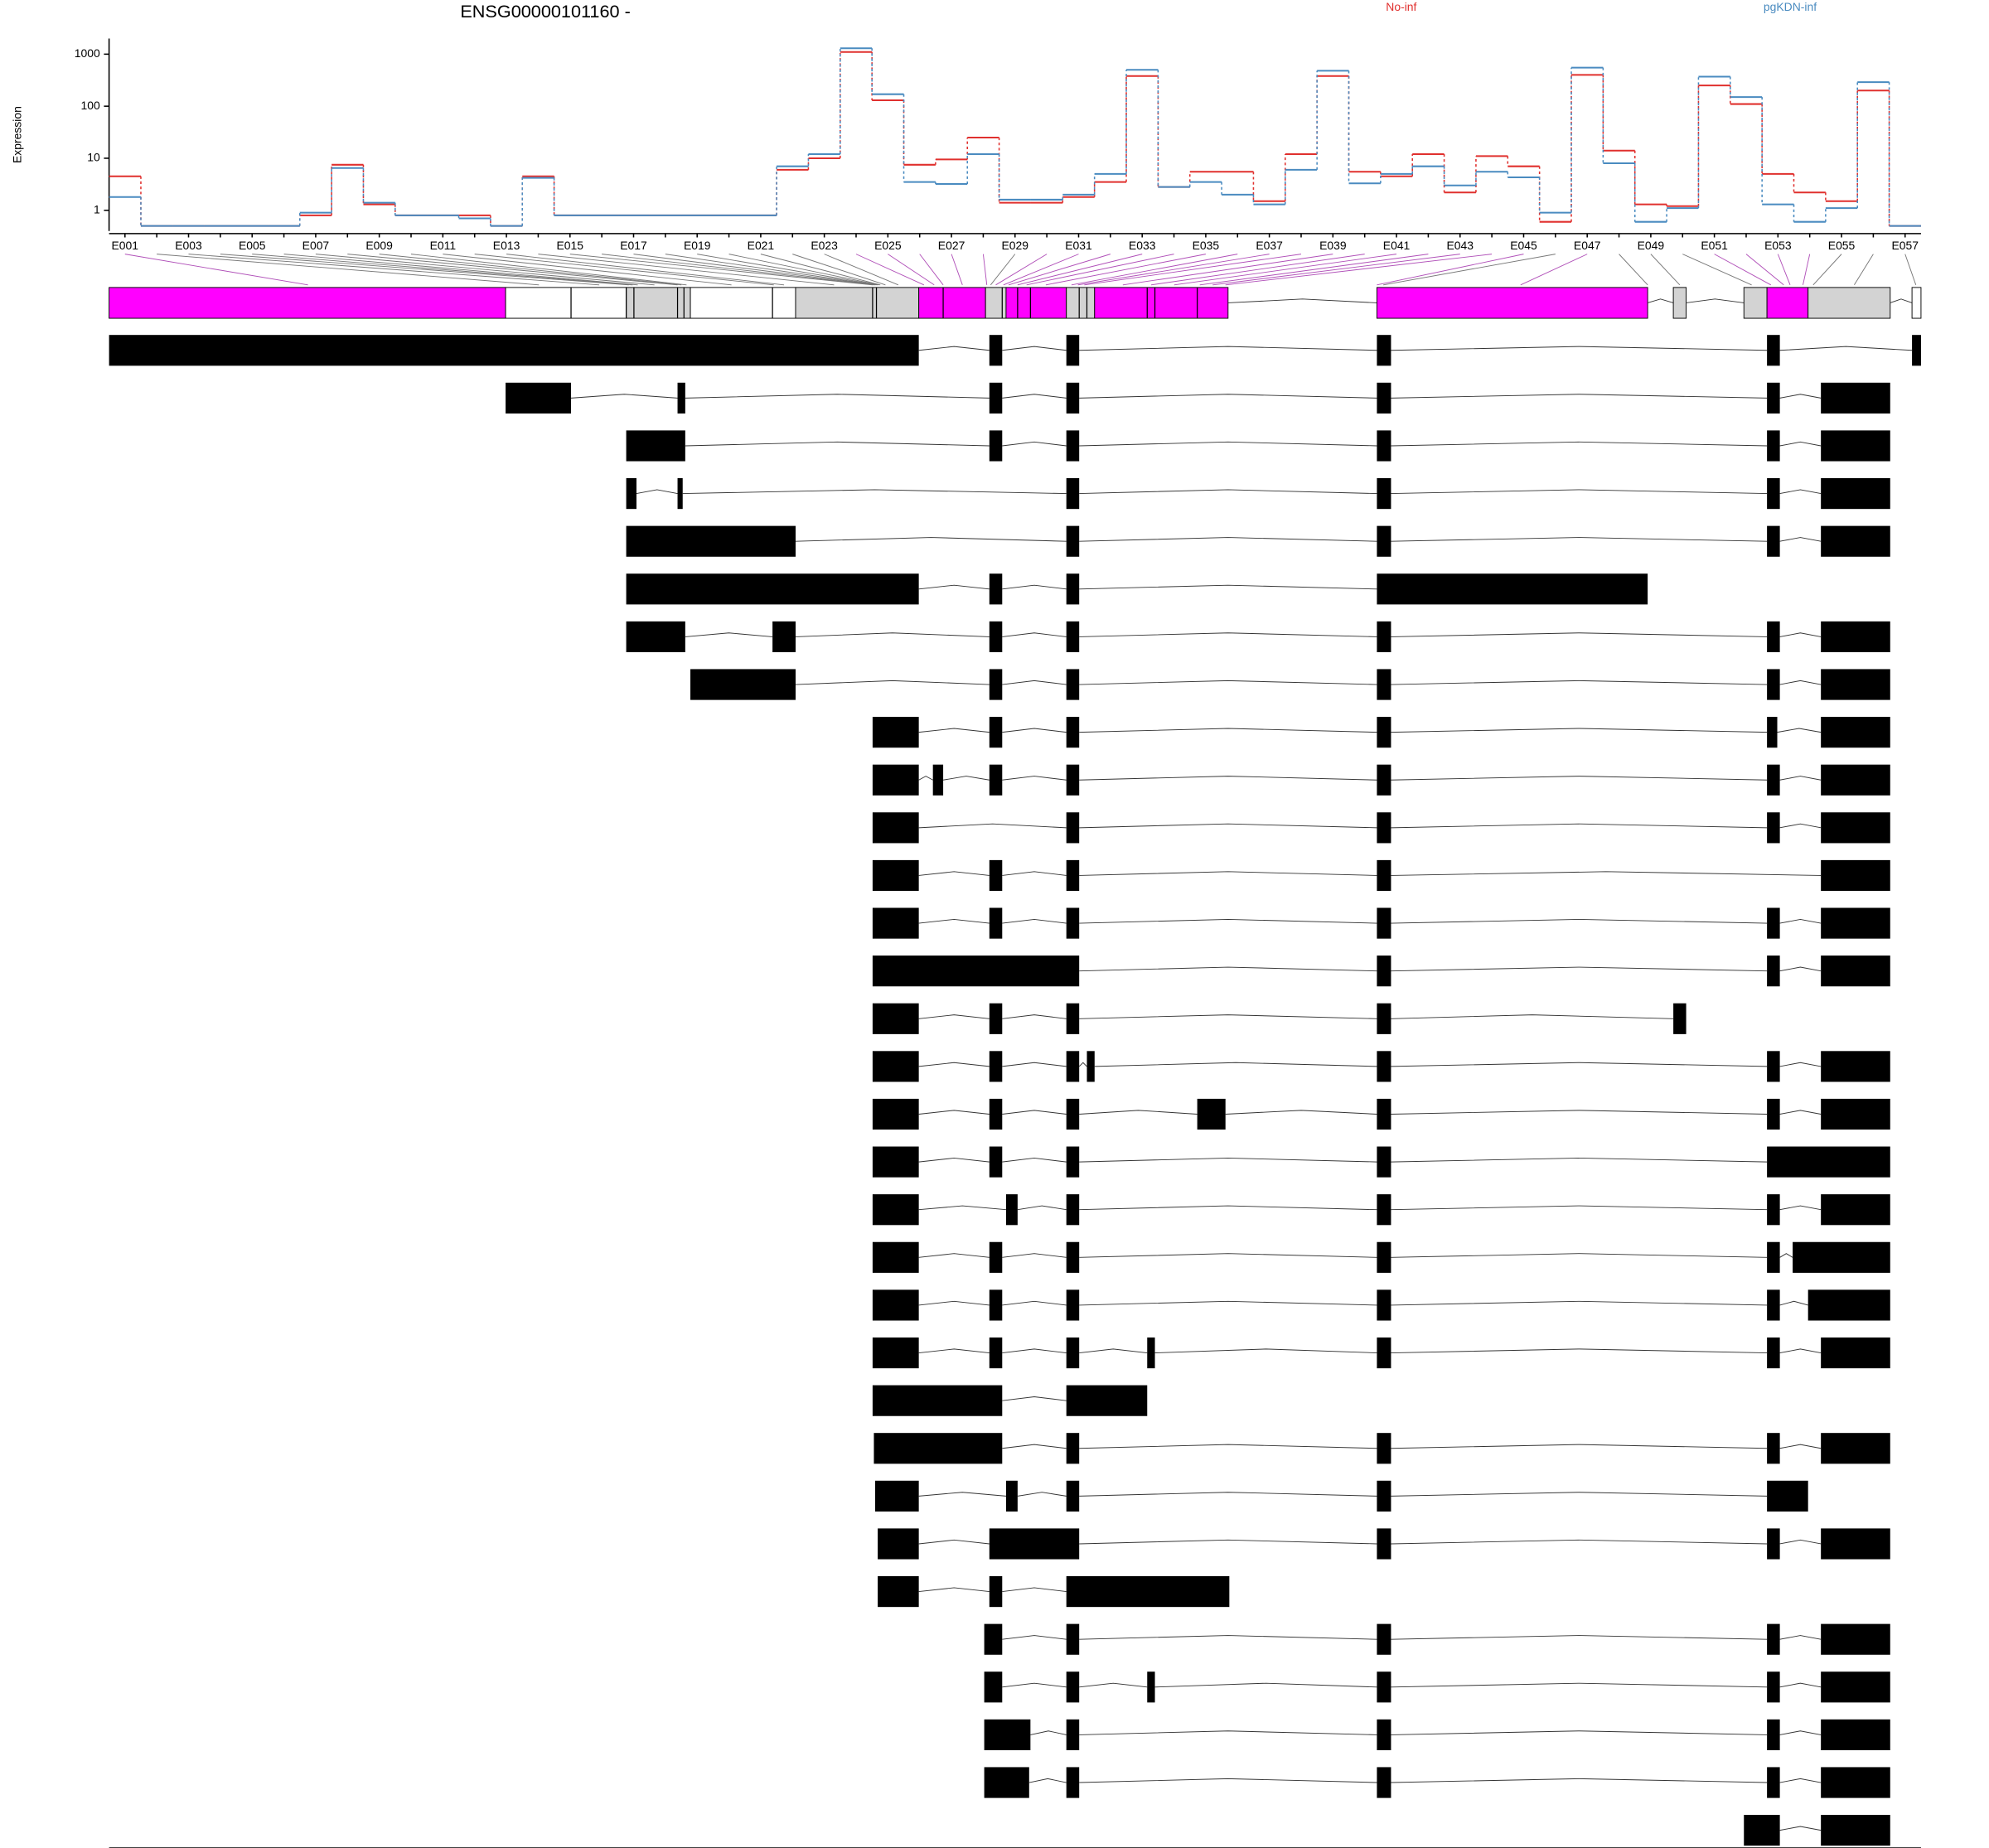 The width and height of the screenshot is (1989, 1848). I want to click on x-tick-label: E027, so click(951, 245).